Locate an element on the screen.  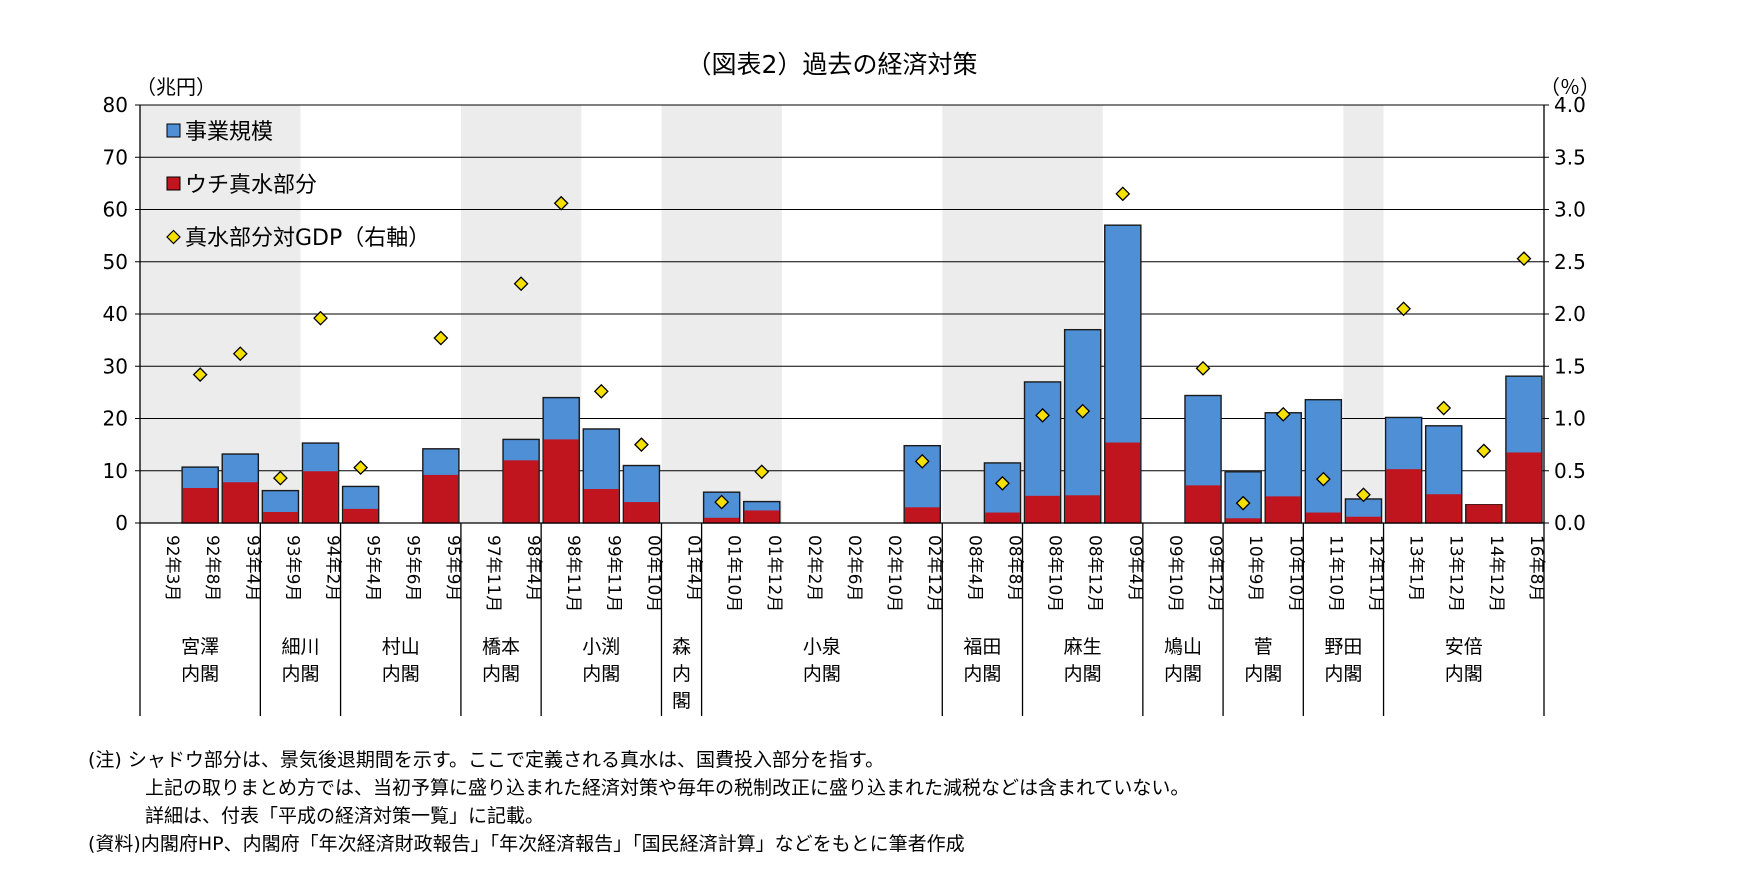
x-tick-label: 01年10月 is located at coordinates (734, 573).